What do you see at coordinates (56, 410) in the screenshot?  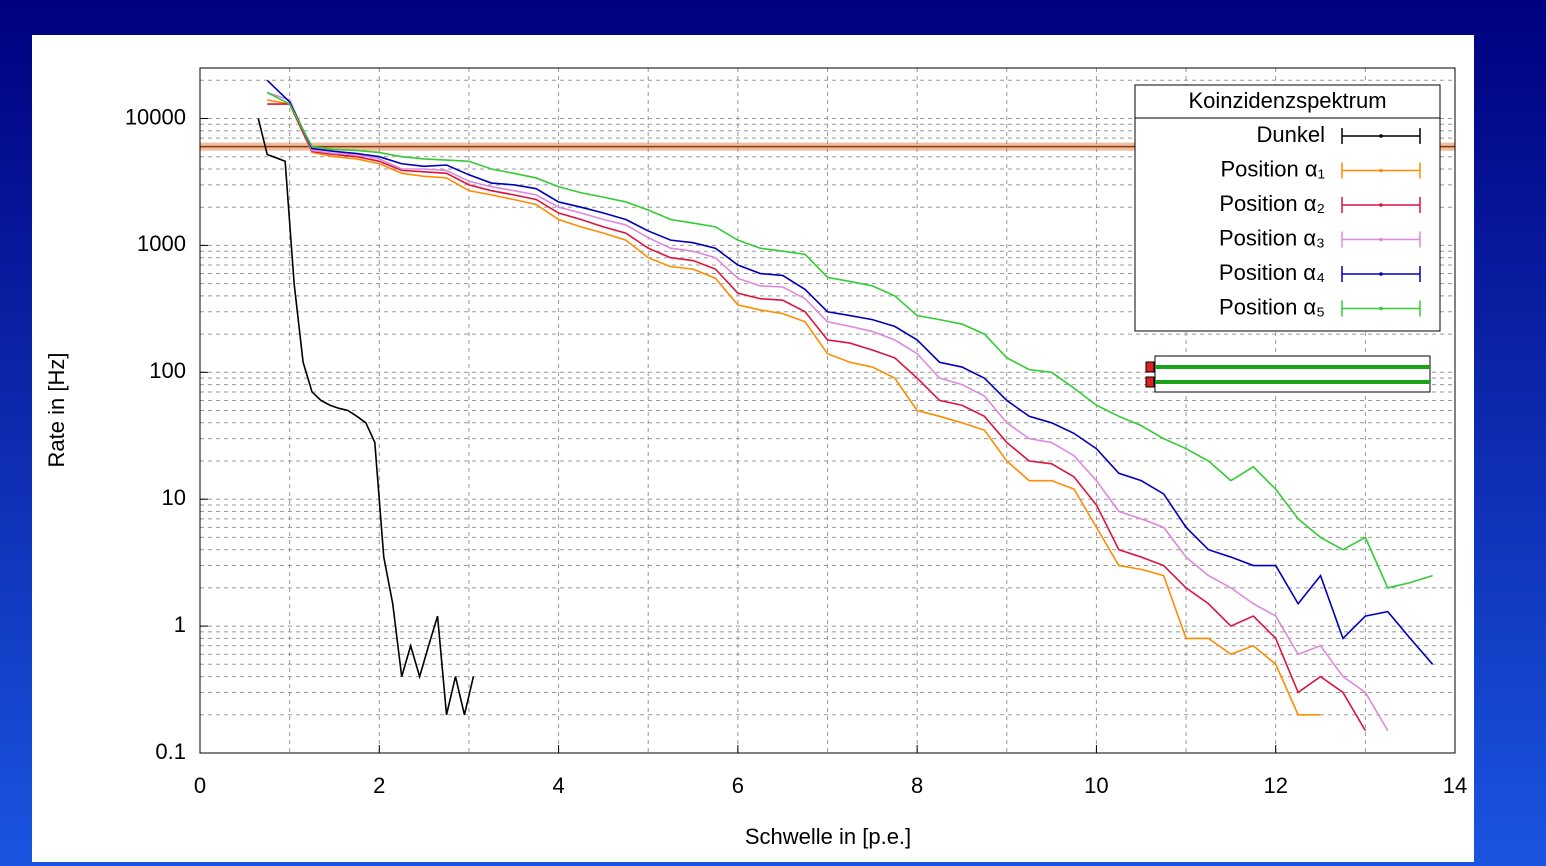 I see `y-axis-label: Rate in [Hz]` at bounding box center [56, 410].